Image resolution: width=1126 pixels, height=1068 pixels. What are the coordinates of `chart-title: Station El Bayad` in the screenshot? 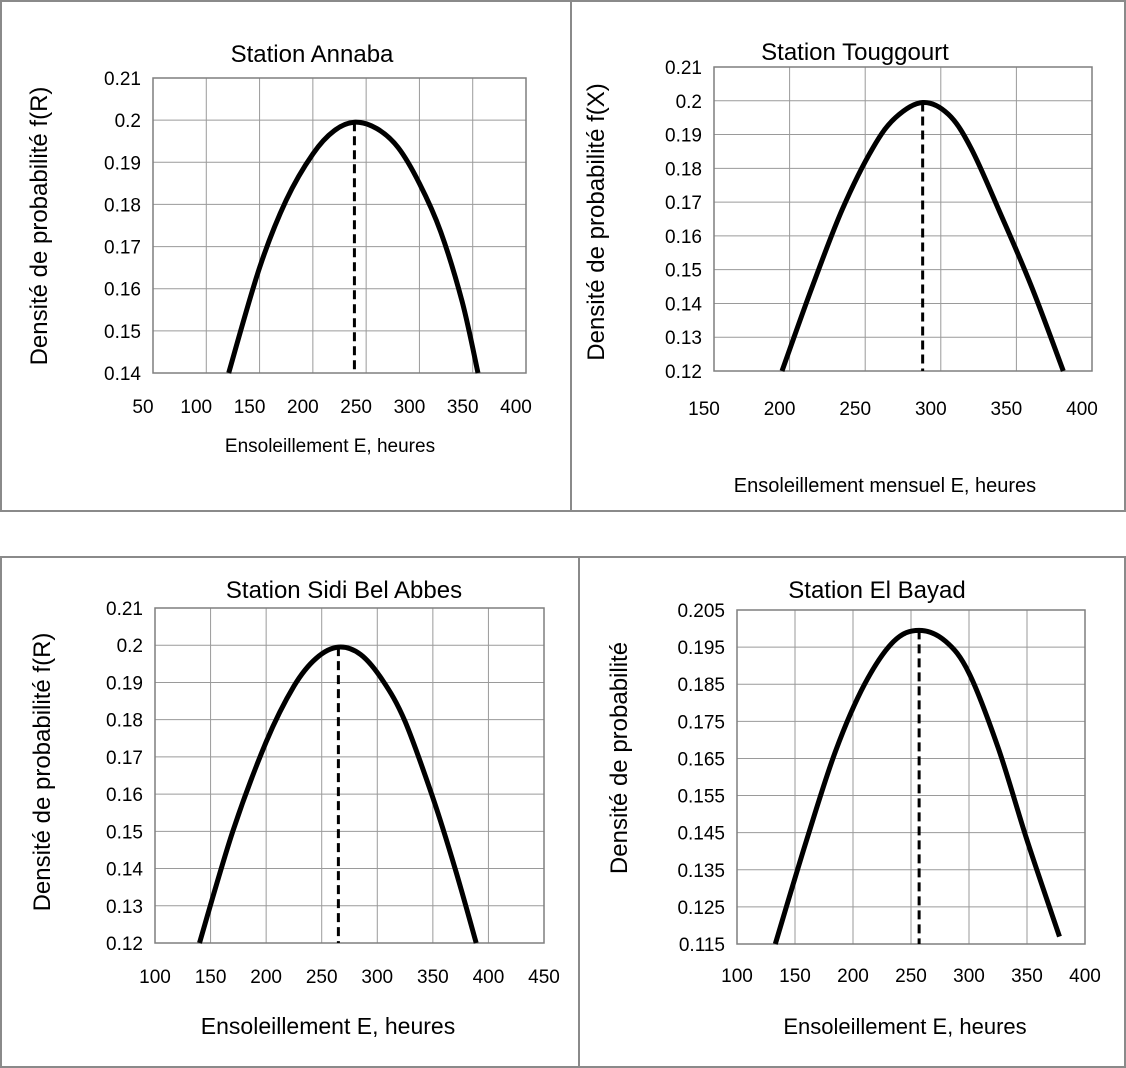 It's located at (876, 590).